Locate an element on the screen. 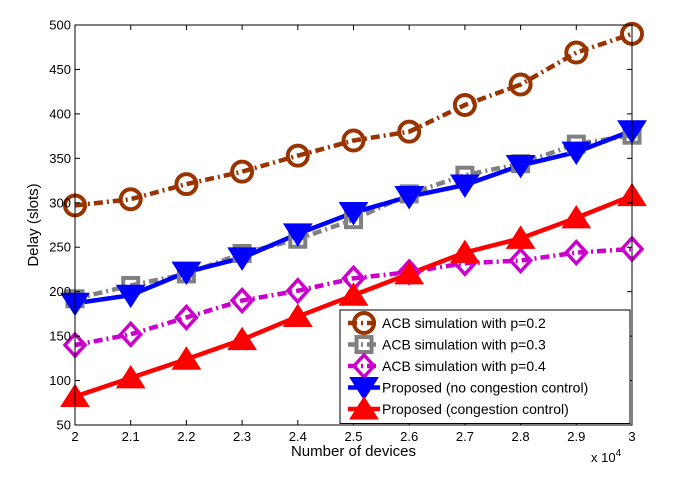  x-multiplier: x 104 is located at coordinates (606, 456).